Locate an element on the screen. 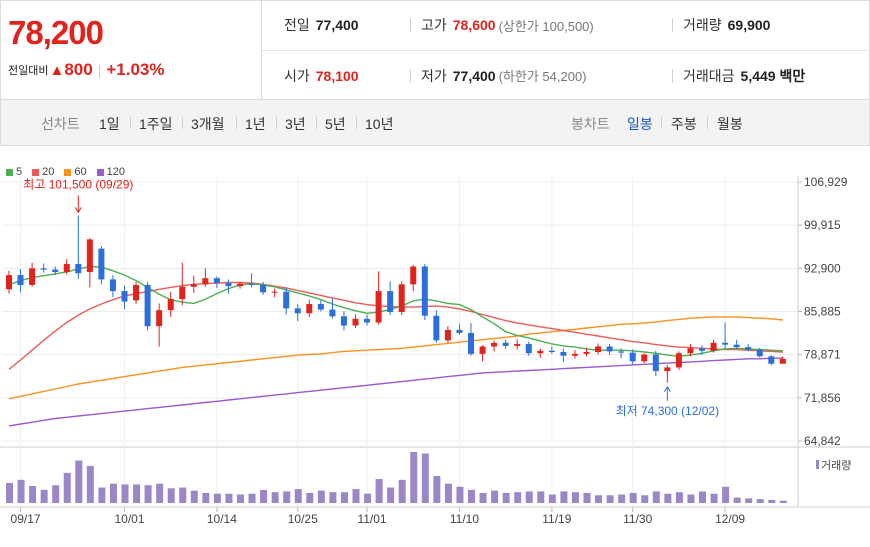  x-tick-label: 12/09 is located at coordinates (730, 519).